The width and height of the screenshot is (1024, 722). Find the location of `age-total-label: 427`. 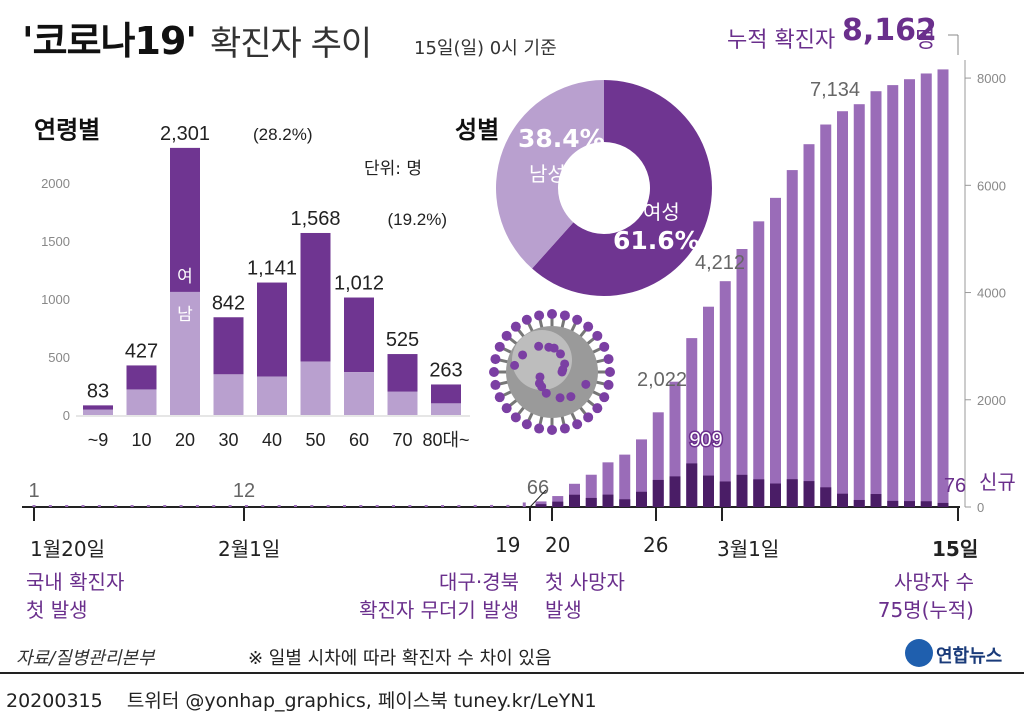

age-total-label: 427 is located at coordinates (141, 351).